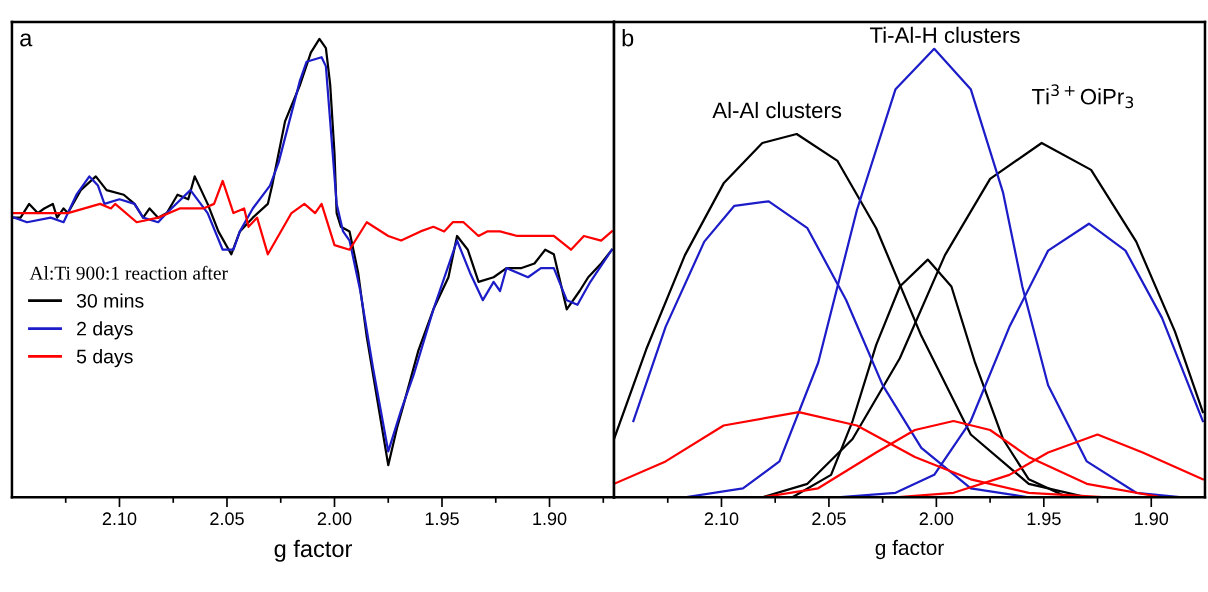 This screenshot has height=592, width=1208. What do you see at coordinates (628, 38) in the screenshot?
I see `chart-title: b` at bounding box center [628, 38].